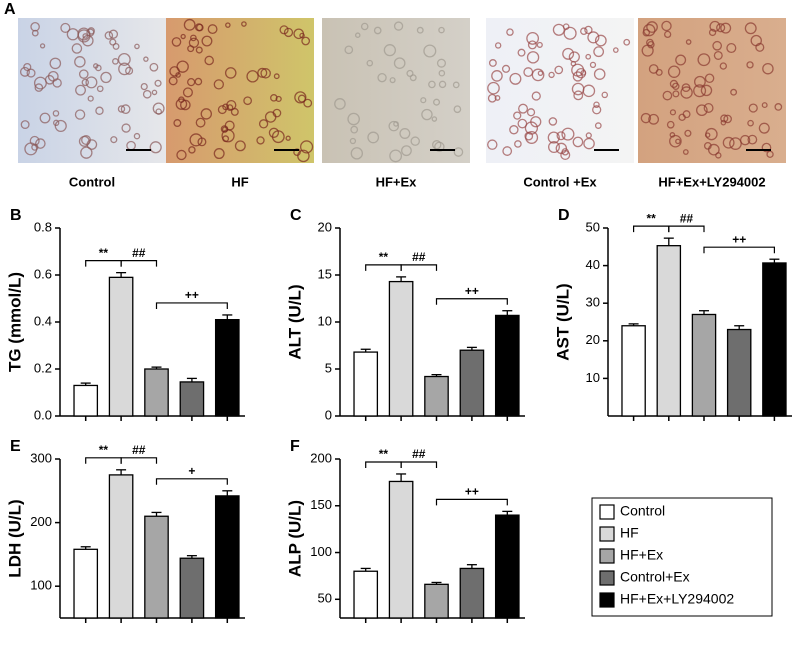 This screenshot has height=666, width=800. What do you see at coordinates (43, 414) in the screenshot?
I see `y-tick-label: 0.0` at bounding box center [43, 414].